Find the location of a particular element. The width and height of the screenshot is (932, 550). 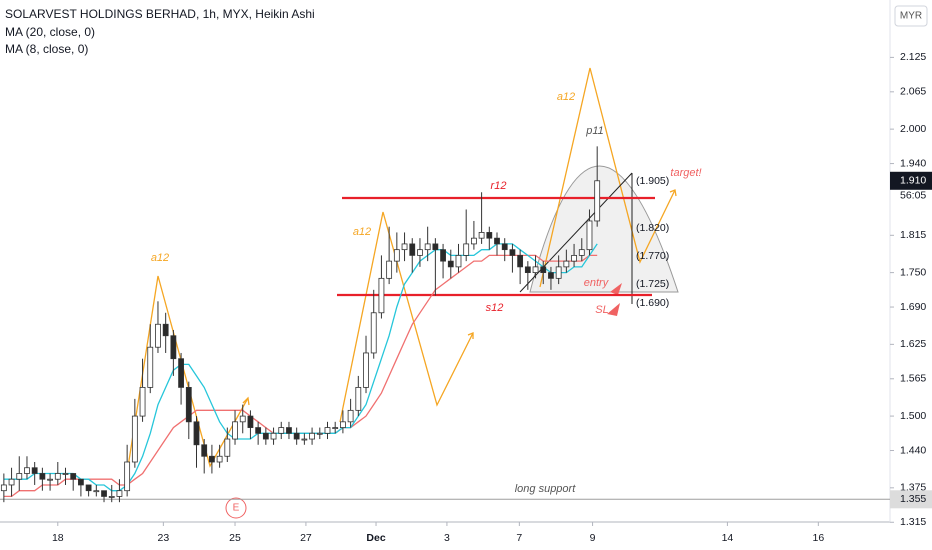

x-tick-label: 27 is located at coordinates (306, 538).